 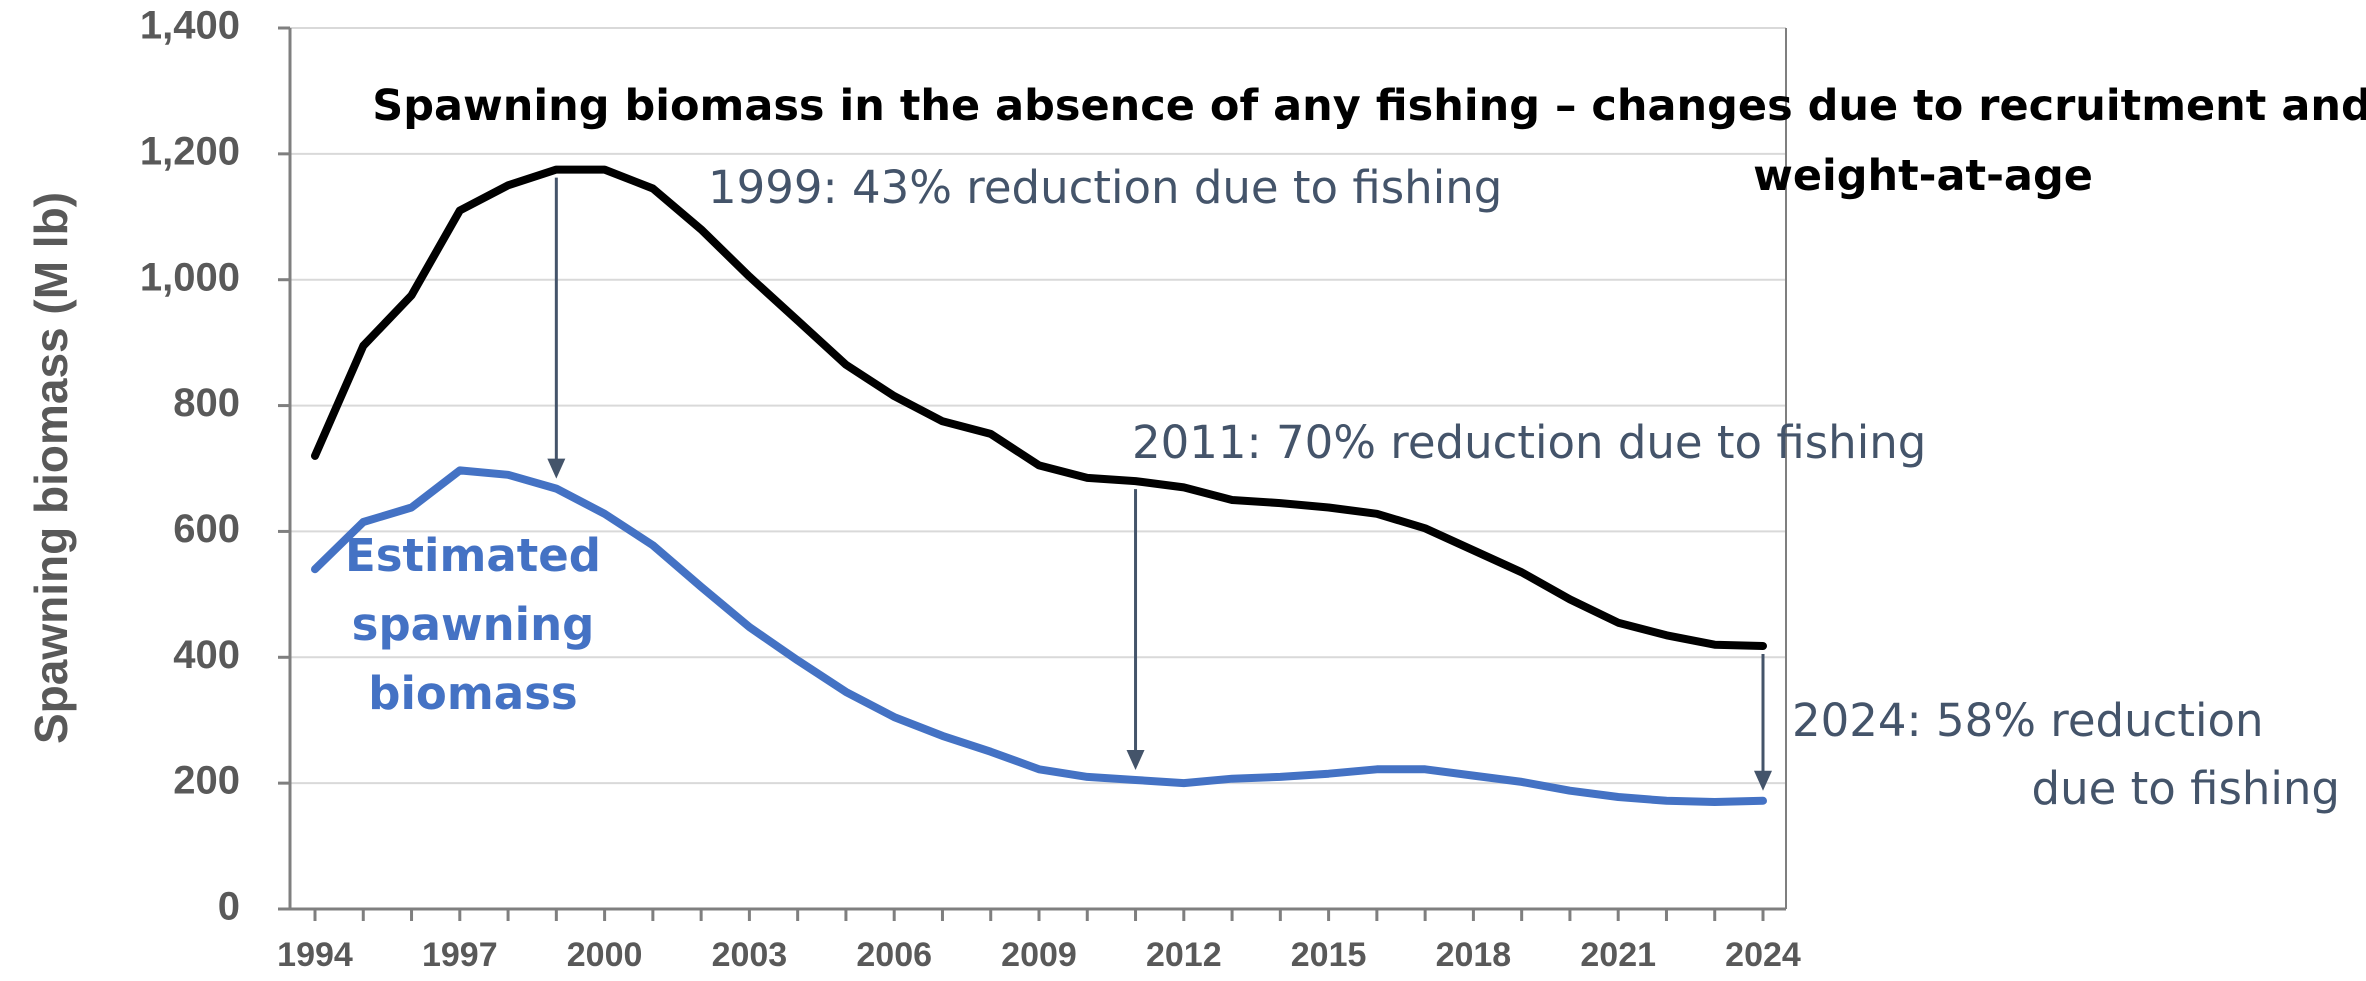 I want to click on x-tick-label: 2000, so click(x=605, y=955).